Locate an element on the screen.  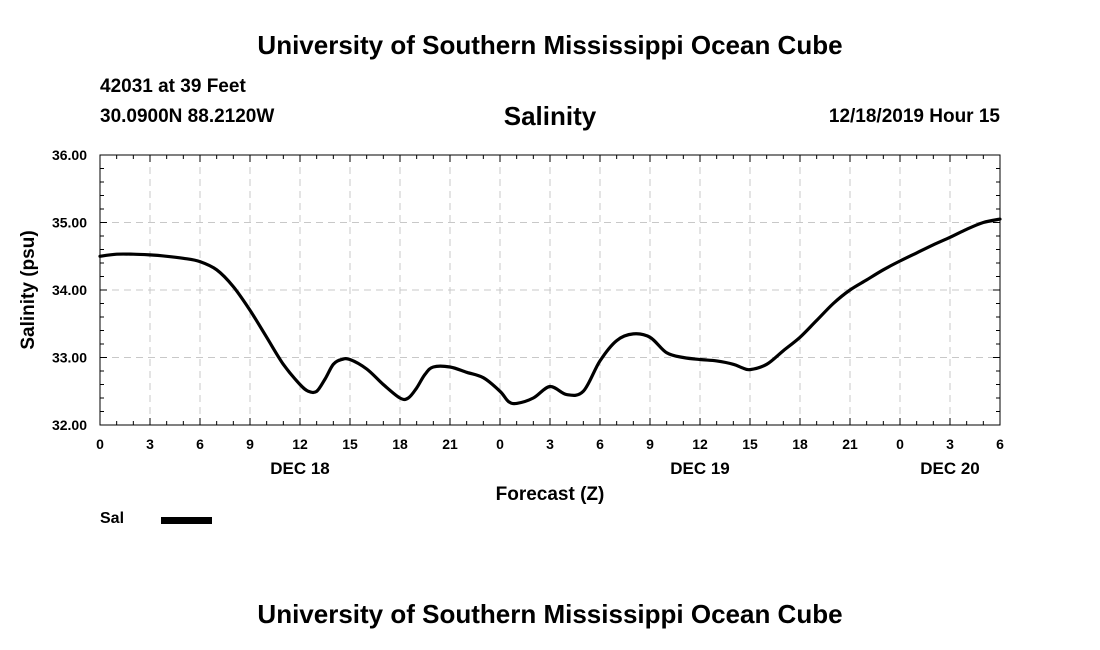
date-label: DEC 20 is located at coordinates (950, 468).